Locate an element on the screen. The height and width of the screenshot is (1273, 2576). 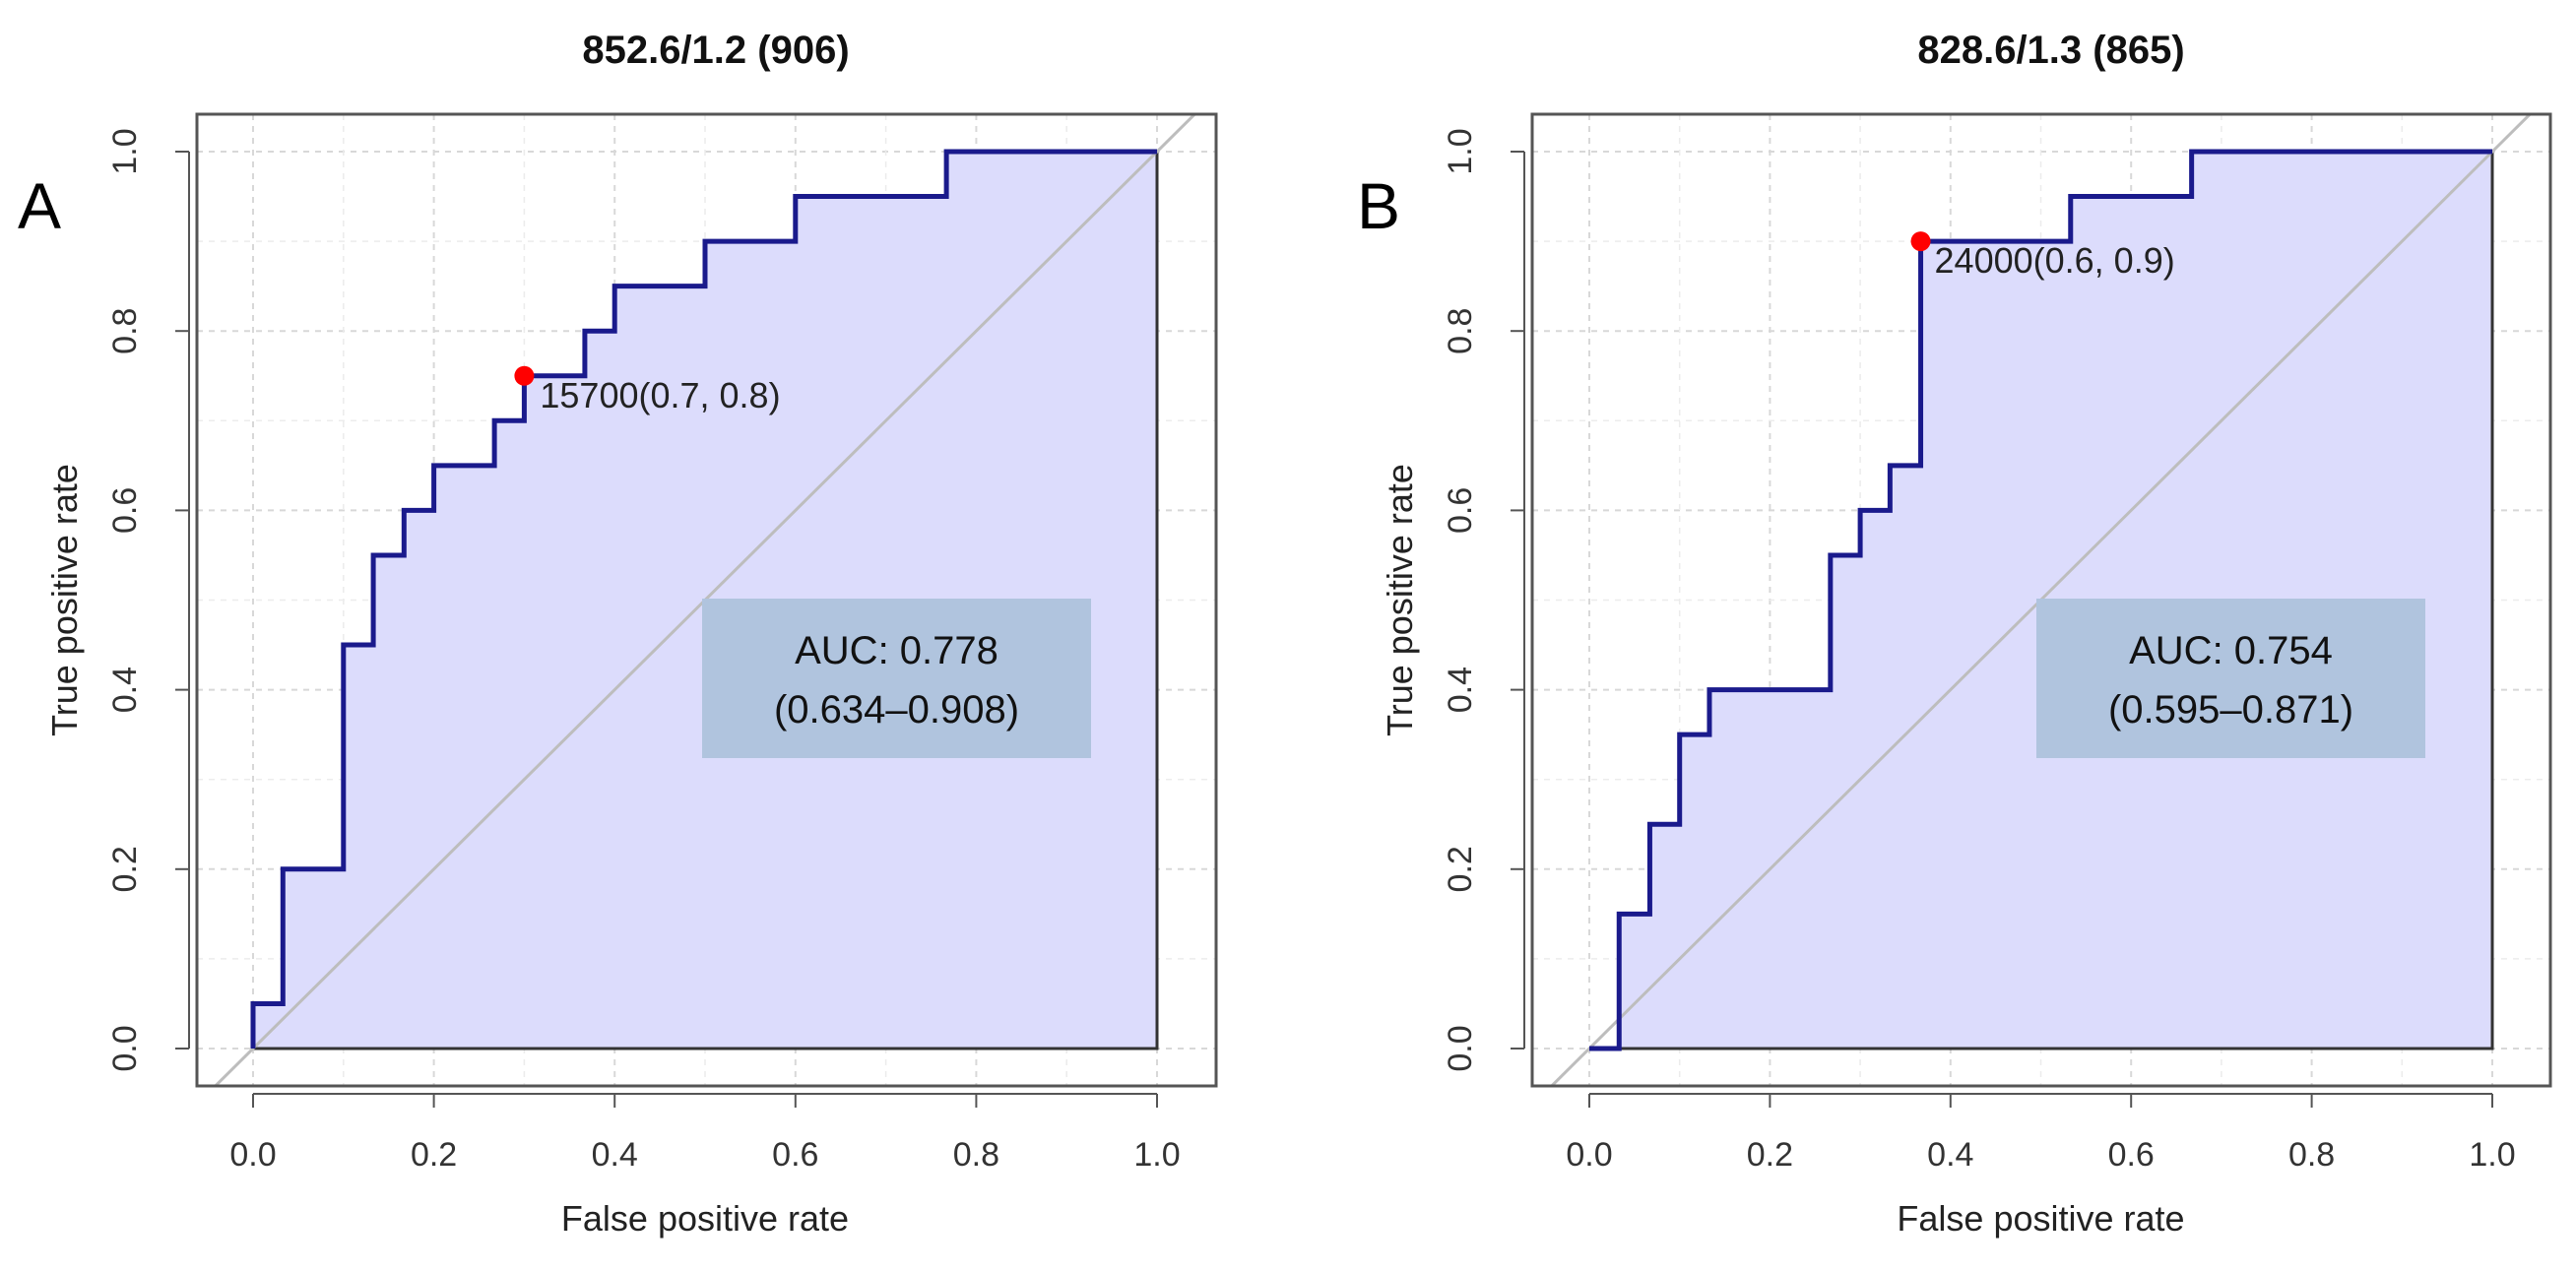
auc-ci-text: (0.634–0.908) is located at coordinates (896, 710).